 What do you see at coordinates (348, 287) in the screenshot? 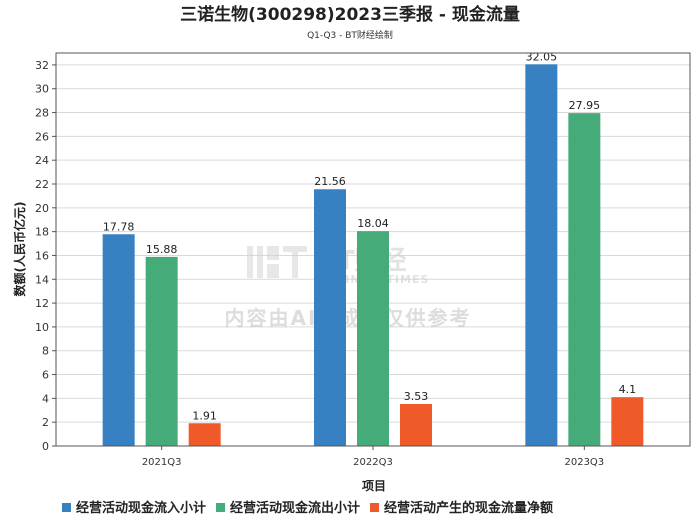
I see `watermark: BT财经 BUSINESSTIMES 内容由AI生成，仅供参考` at bounding box center [348, 287].